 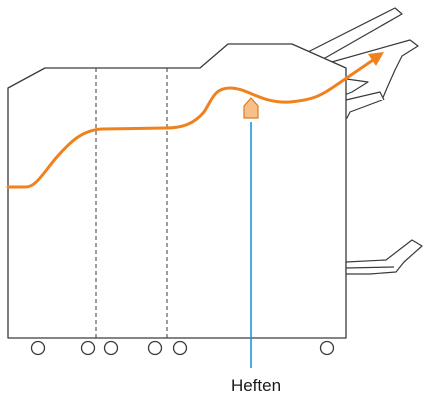 What do you see at coordinates (357, 79) in the screenshot?
I see `second-output-tray` at bounding box center [357, 79].